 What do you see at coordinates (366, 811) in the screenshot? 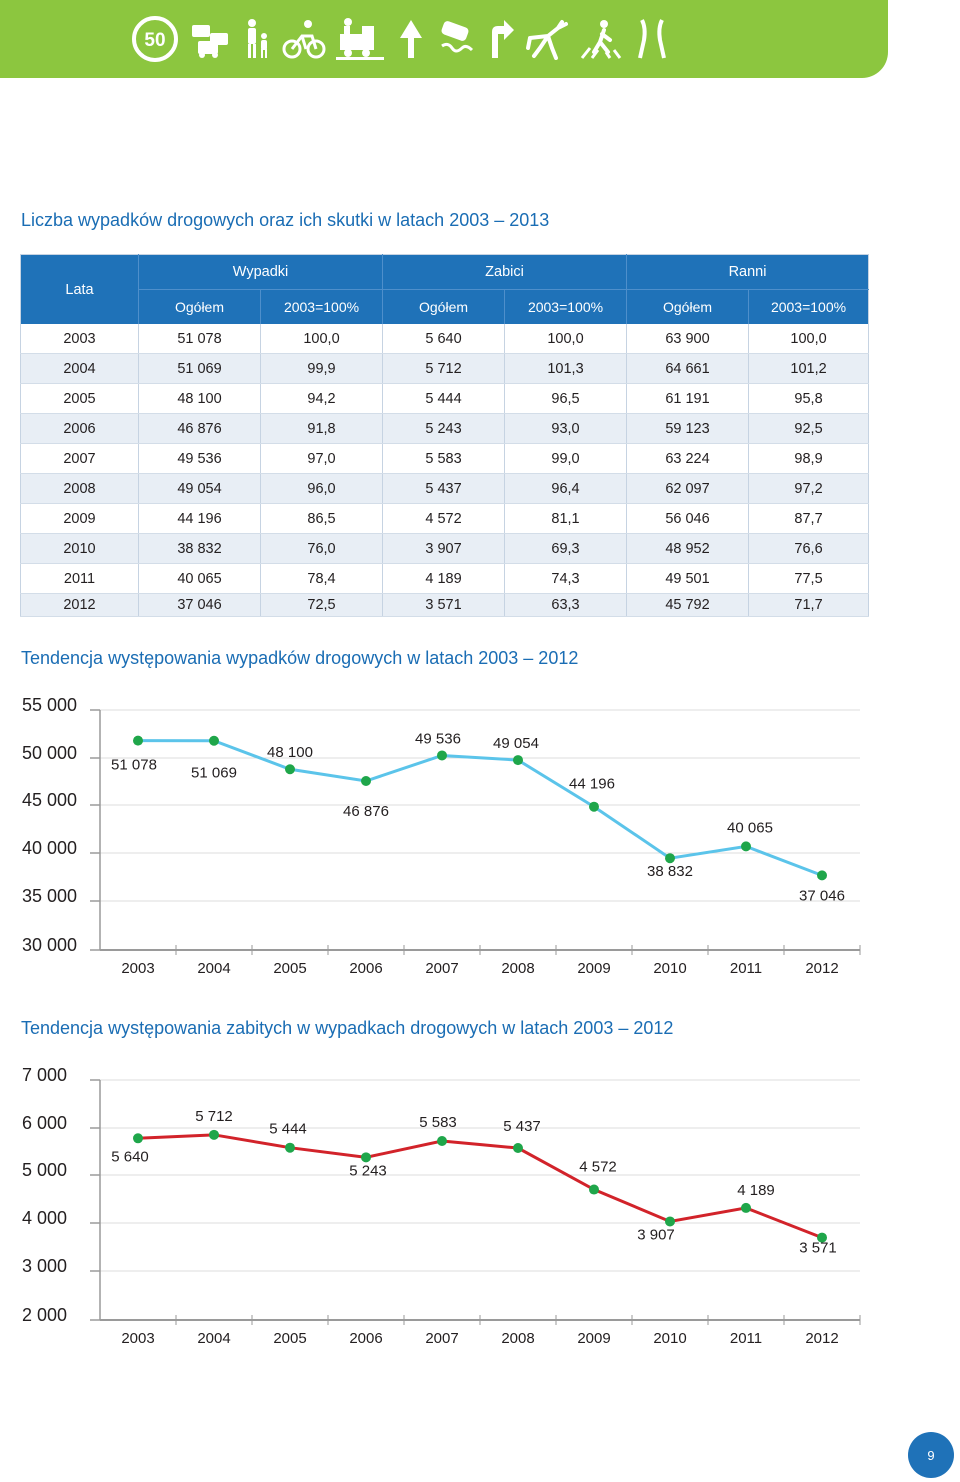
I see `data-label: 46 876` at bounding box center [366, 811].